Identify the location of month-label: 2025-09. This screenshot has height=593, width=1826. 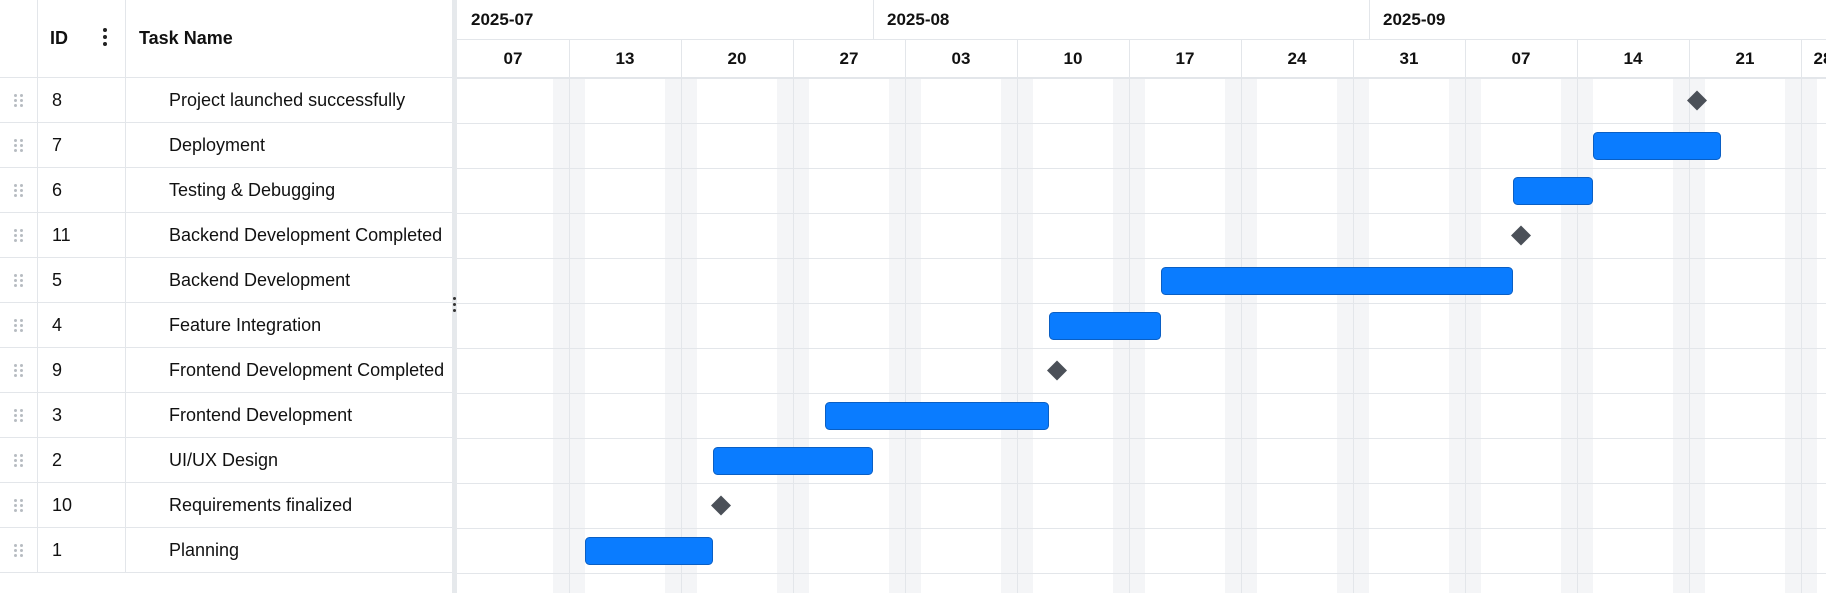
(1414, 19).